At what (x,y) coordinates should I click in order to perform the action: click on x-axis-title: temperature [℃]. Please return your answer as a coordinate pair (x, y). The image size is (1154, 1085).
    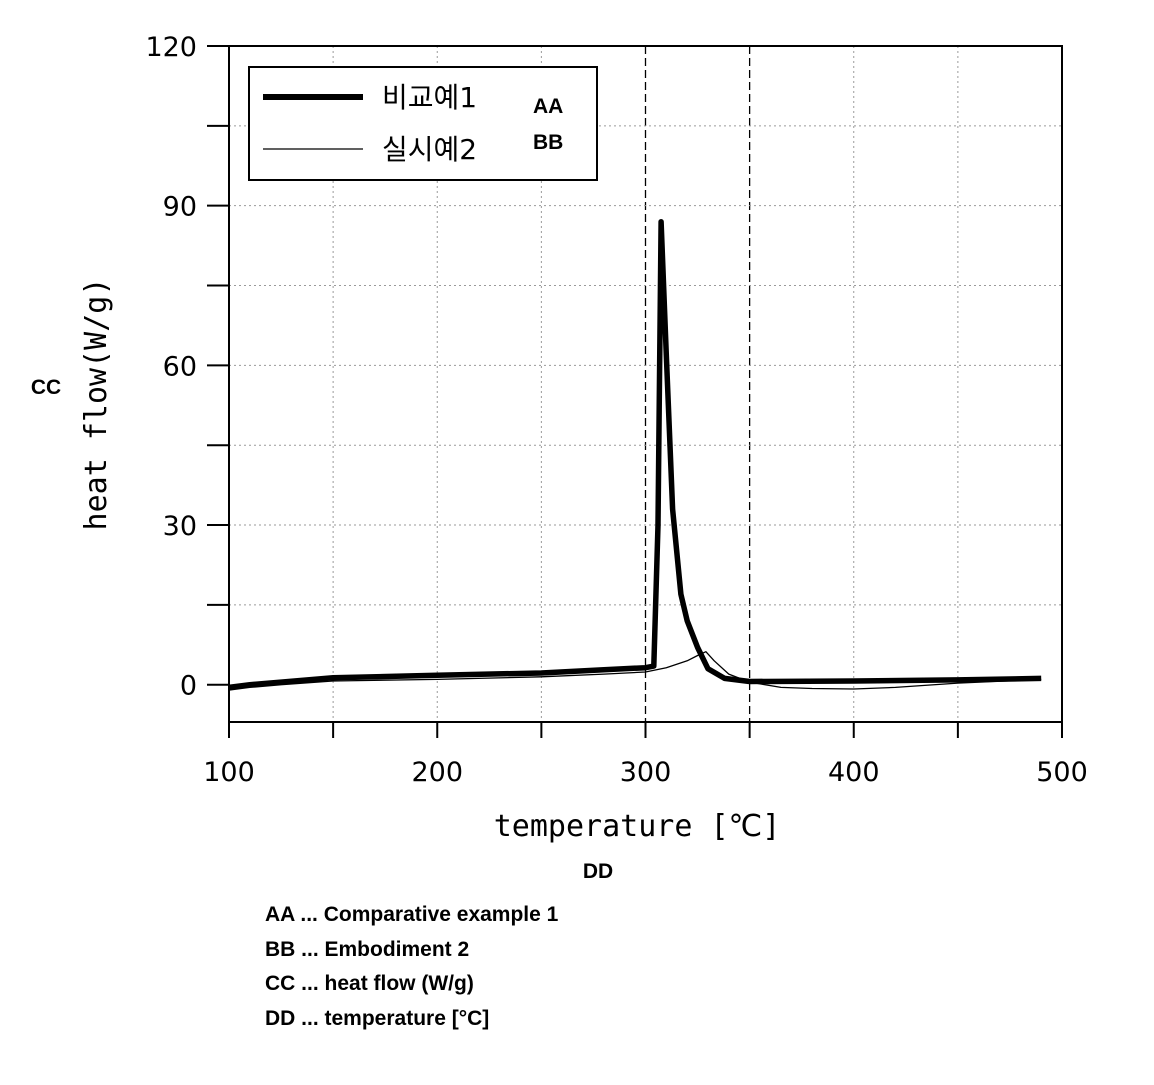
    Looking at the image, I should click on (637, 826).